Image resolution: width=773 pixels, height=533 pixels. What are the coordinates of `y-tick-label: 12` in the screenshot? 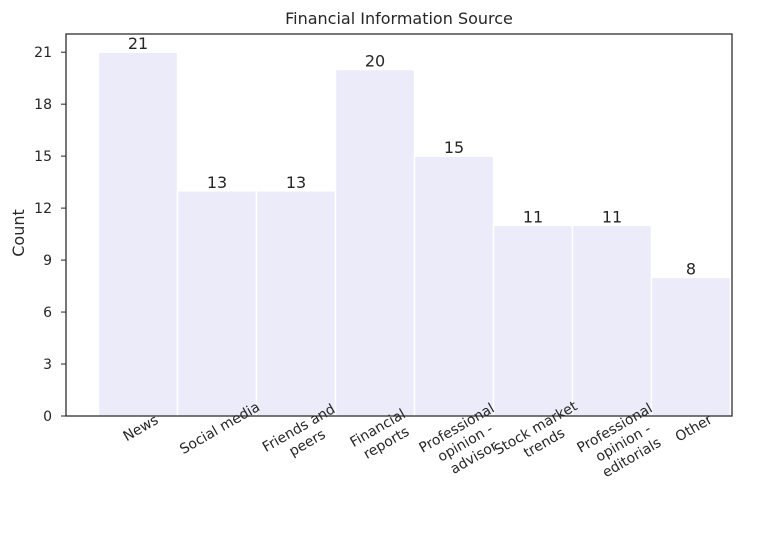 It's located at (43, 209).